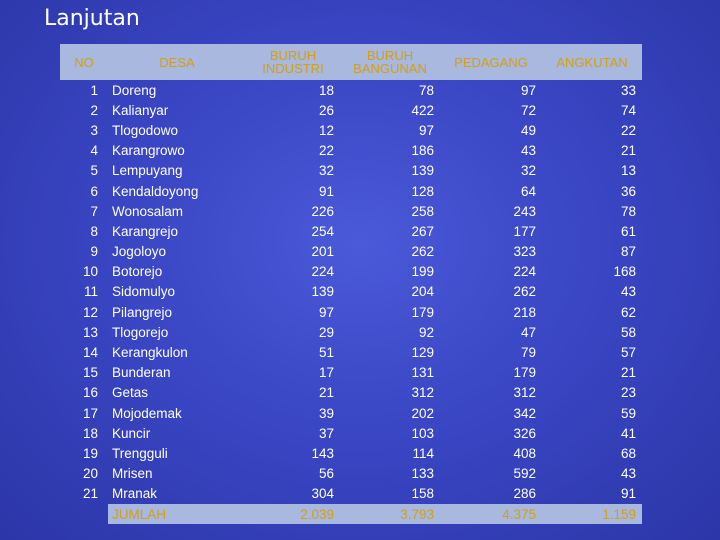 Image resolution: width=720 pixels, height=540 pixels. What do you see at coordinates (422, 211) in the screenshot?
I see `cell-buruh-bangunan: 258` at bounding box center [422, 211].